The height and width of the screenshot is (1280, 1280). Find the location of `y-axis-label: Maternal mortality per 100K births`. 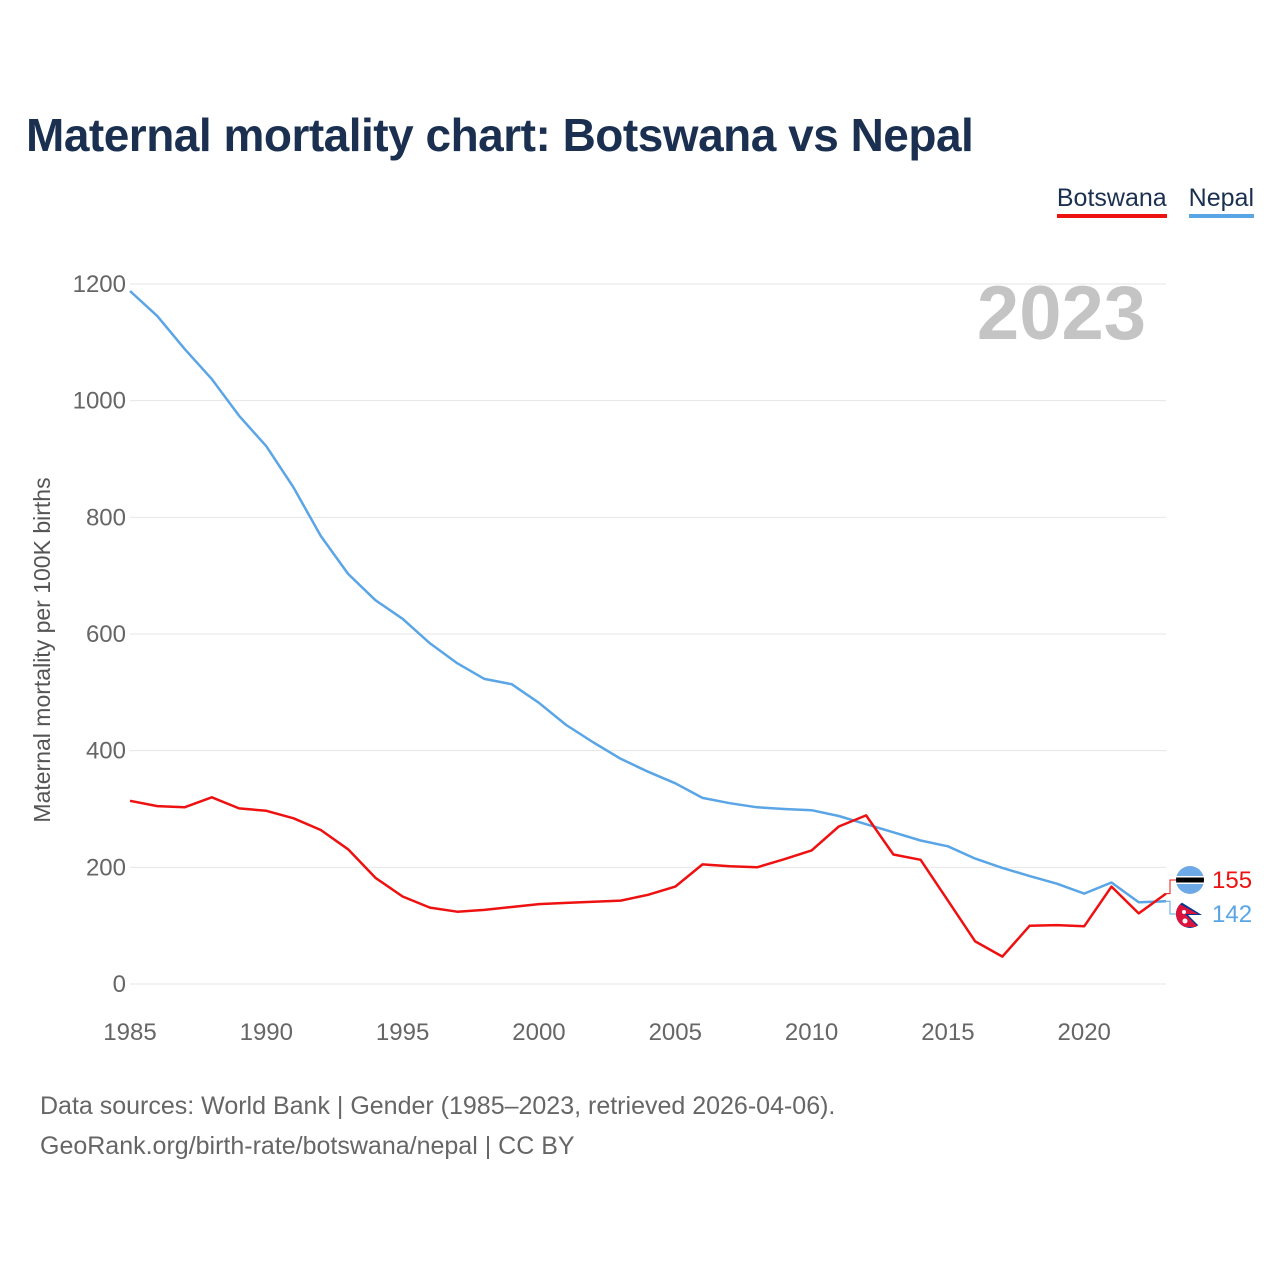

y-axis-label: Maternal mortality per 100K births is located at coordinates (42, 649).